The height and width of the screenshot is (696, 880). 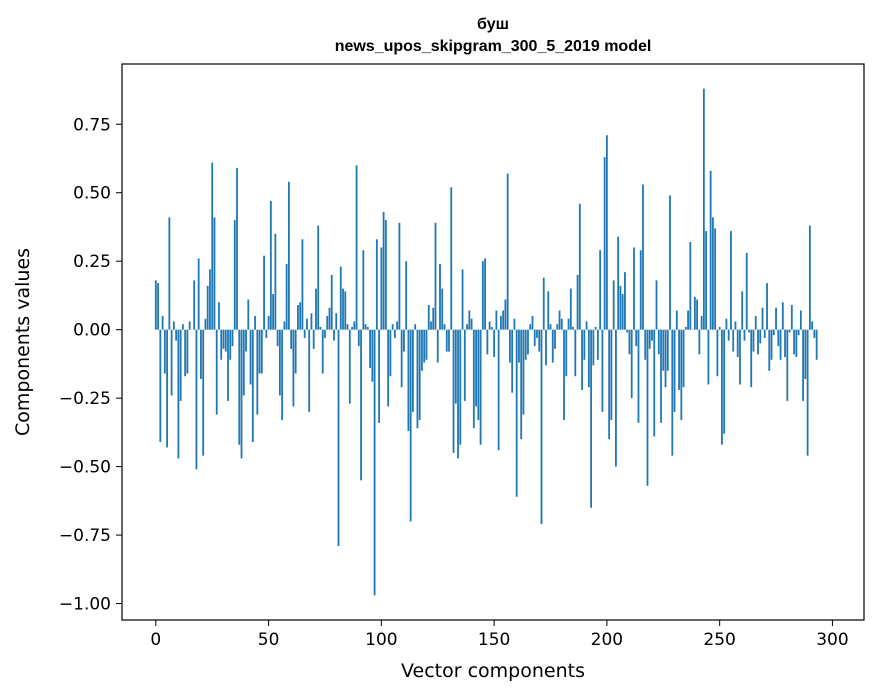 I want to click on y-axis-label: Components values, so click(x=23, y=342).